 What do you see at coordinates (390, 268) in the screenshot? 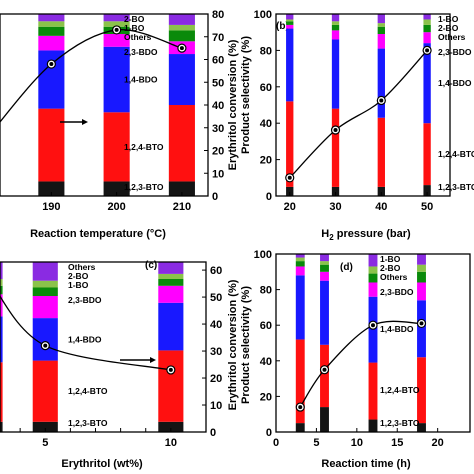
I see `panel-d-stack-label-5: 2-BO` at bounding box center [390, 268].